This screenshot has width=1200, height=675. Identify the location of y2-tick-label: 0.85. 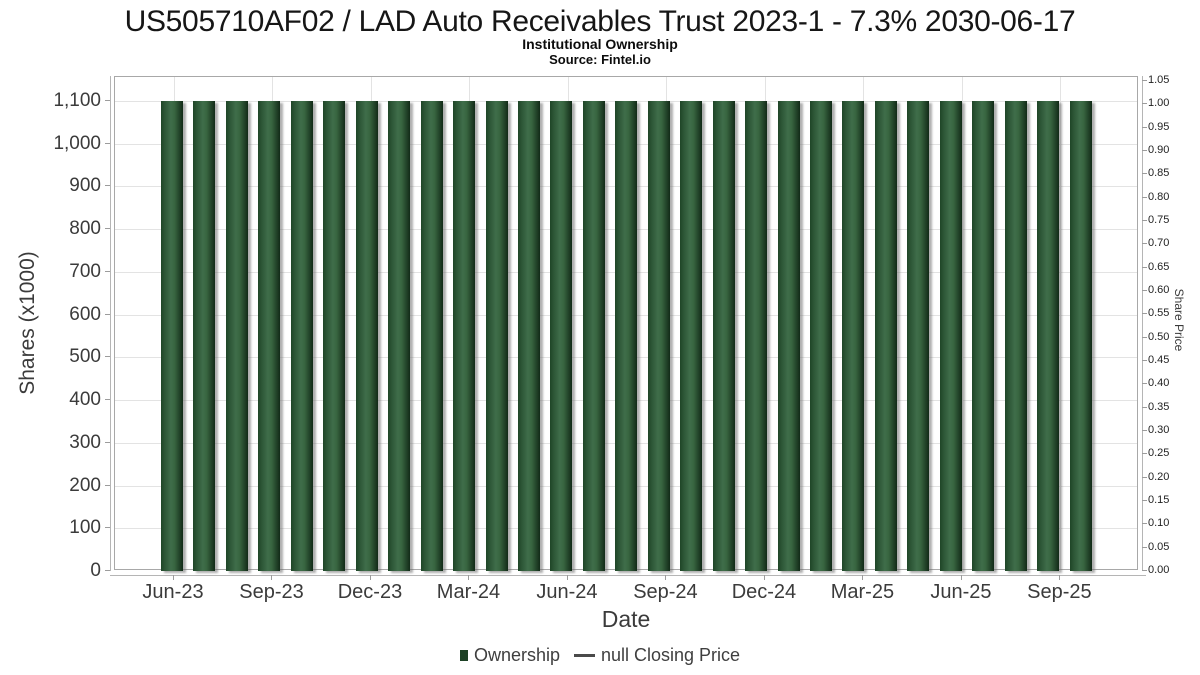
(1159, 173).